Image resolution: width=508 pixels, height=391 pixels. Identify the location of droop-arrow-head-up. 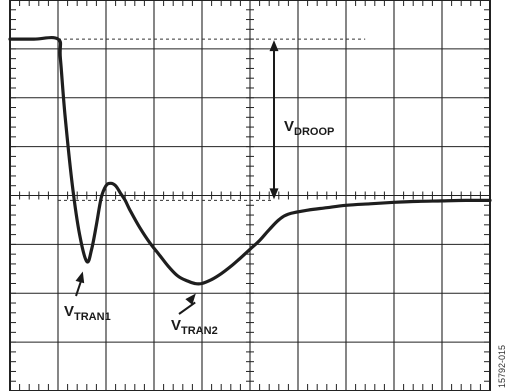
(274, 46).